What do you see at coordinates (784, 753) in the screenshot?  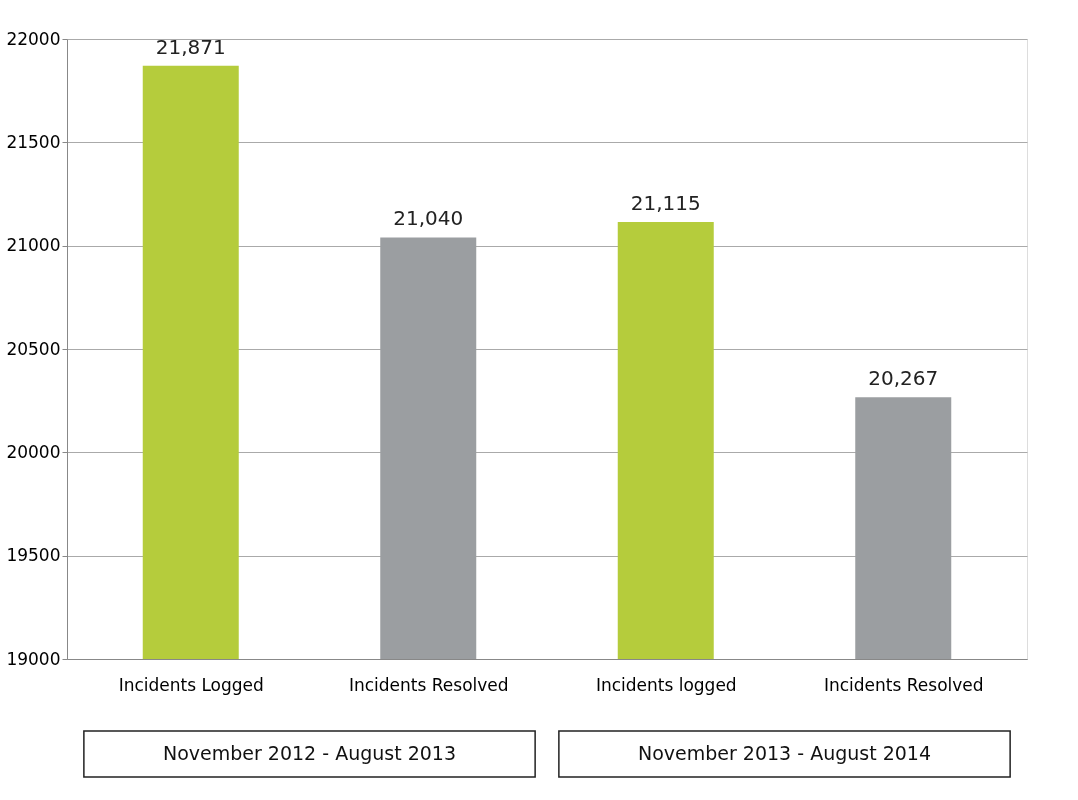 I see `text: November 2013 - August 2014` at bounding box center [784, 753].